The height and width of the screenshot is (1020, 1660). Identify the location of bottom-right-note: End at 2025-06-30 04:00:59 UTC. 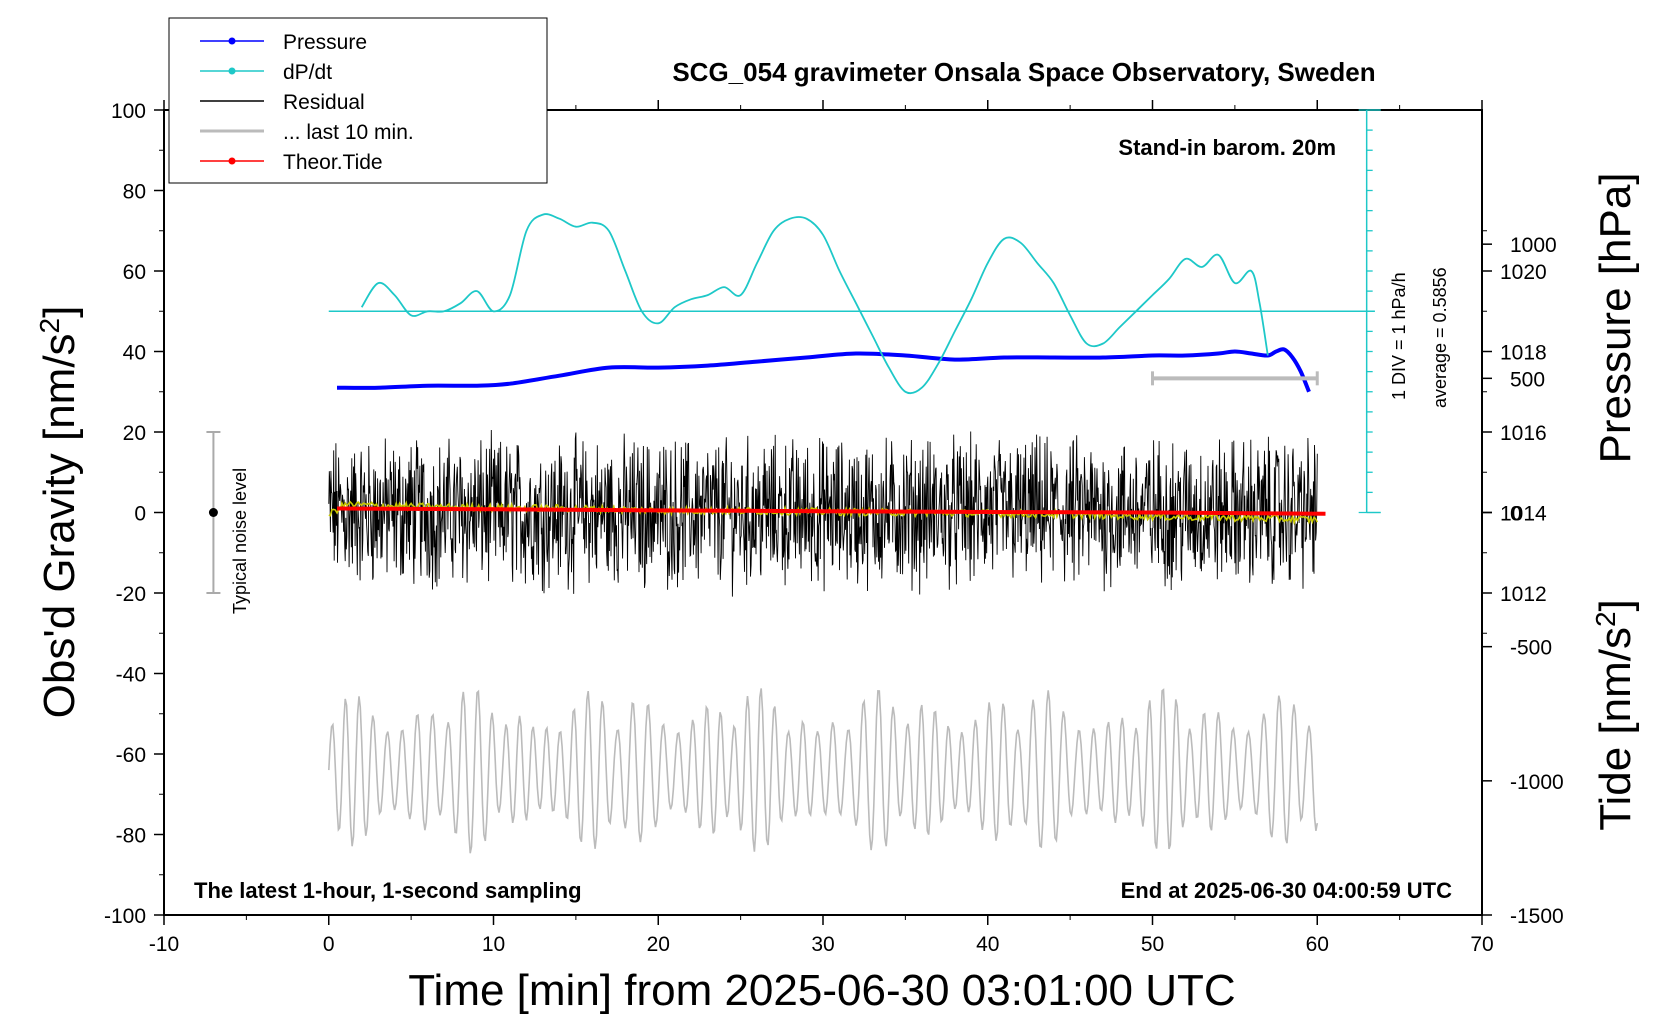
(1286, 890).